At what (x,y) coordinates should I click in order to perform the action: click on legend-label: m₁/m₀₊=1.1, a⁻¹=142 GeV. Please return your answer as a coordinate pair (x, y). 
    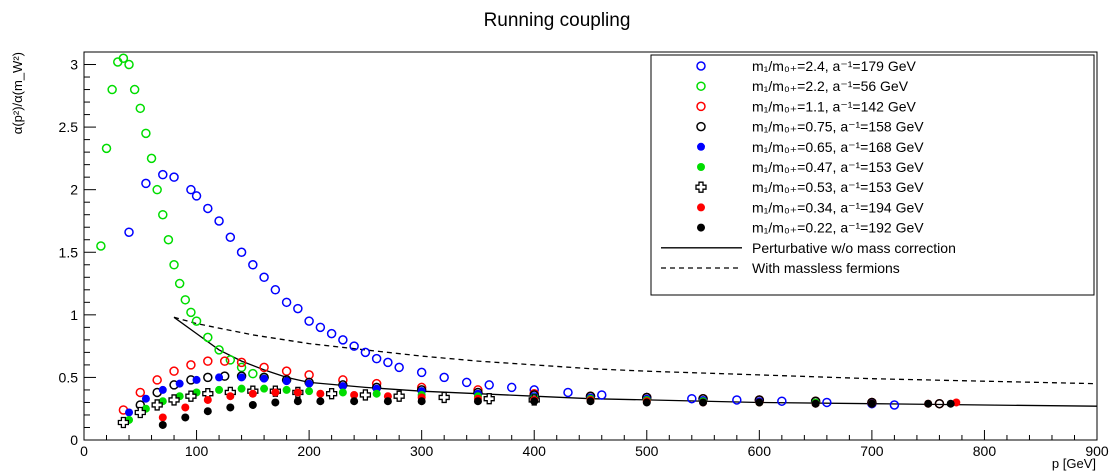
    Looking at the image, I should click on (834, 106).